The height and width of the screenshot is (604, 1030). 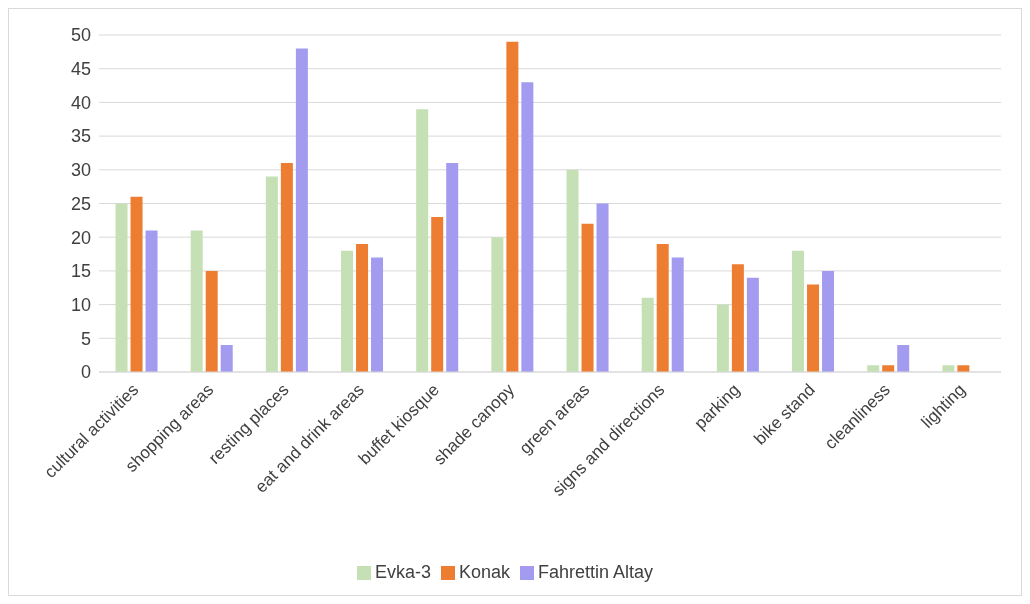 What do you see at coordinates (80, 170) in the screenshot?
I see `y-tick-label: 30` at bounding box center [80, 170].